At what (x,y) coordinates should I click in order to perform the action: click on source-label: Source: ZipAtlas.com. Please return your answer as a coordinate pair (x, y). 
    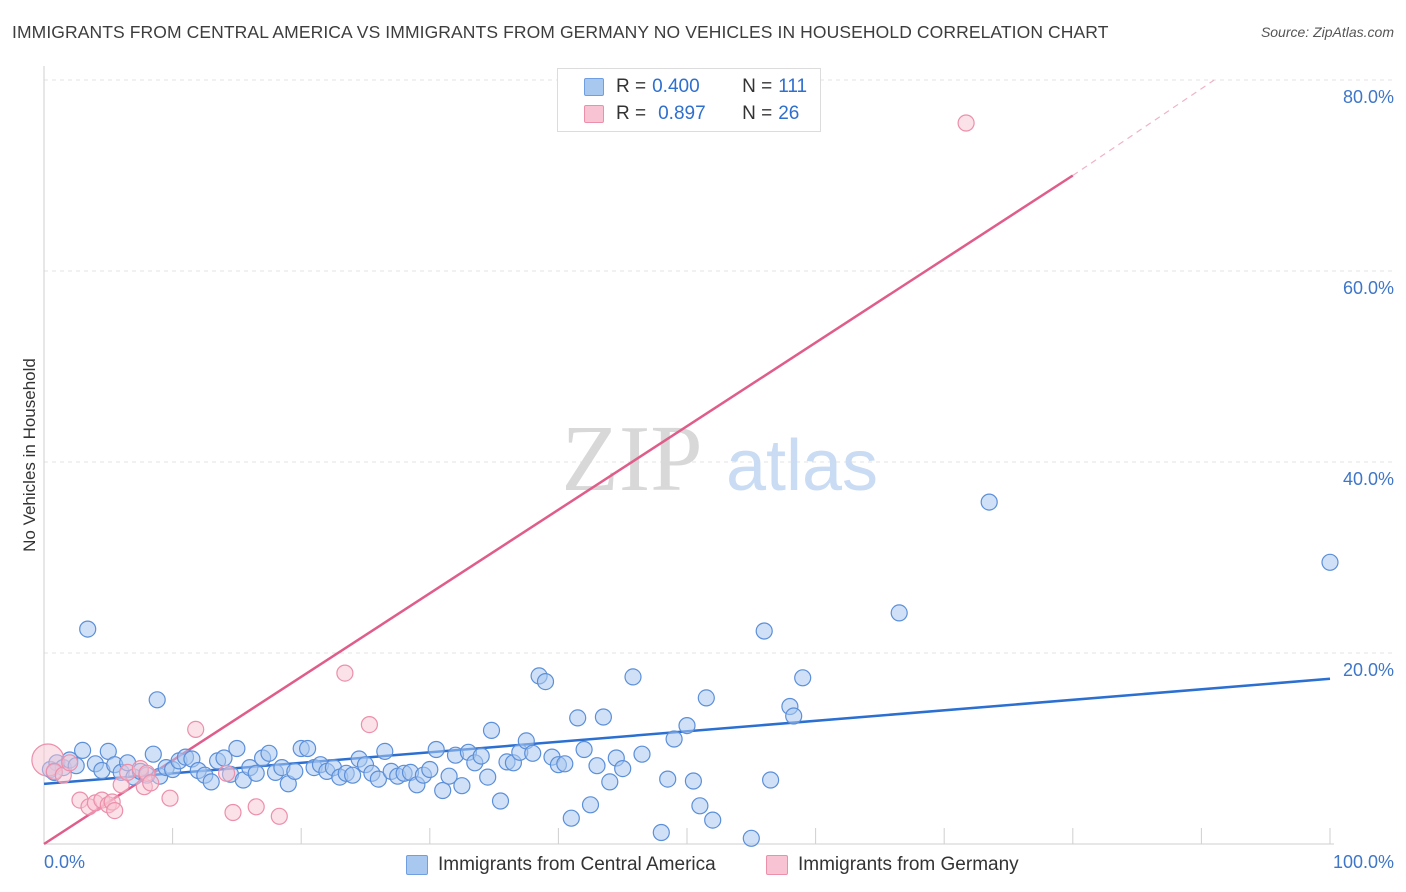
    Looking at the image, I should click on (1327, 32).